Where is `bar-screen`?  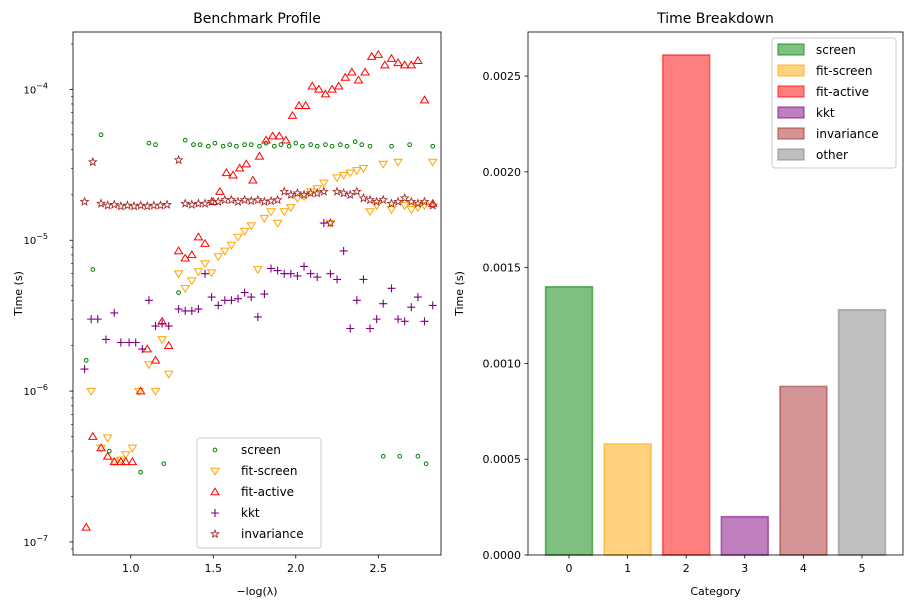 bar-screen is located at coordinates (569, 420).